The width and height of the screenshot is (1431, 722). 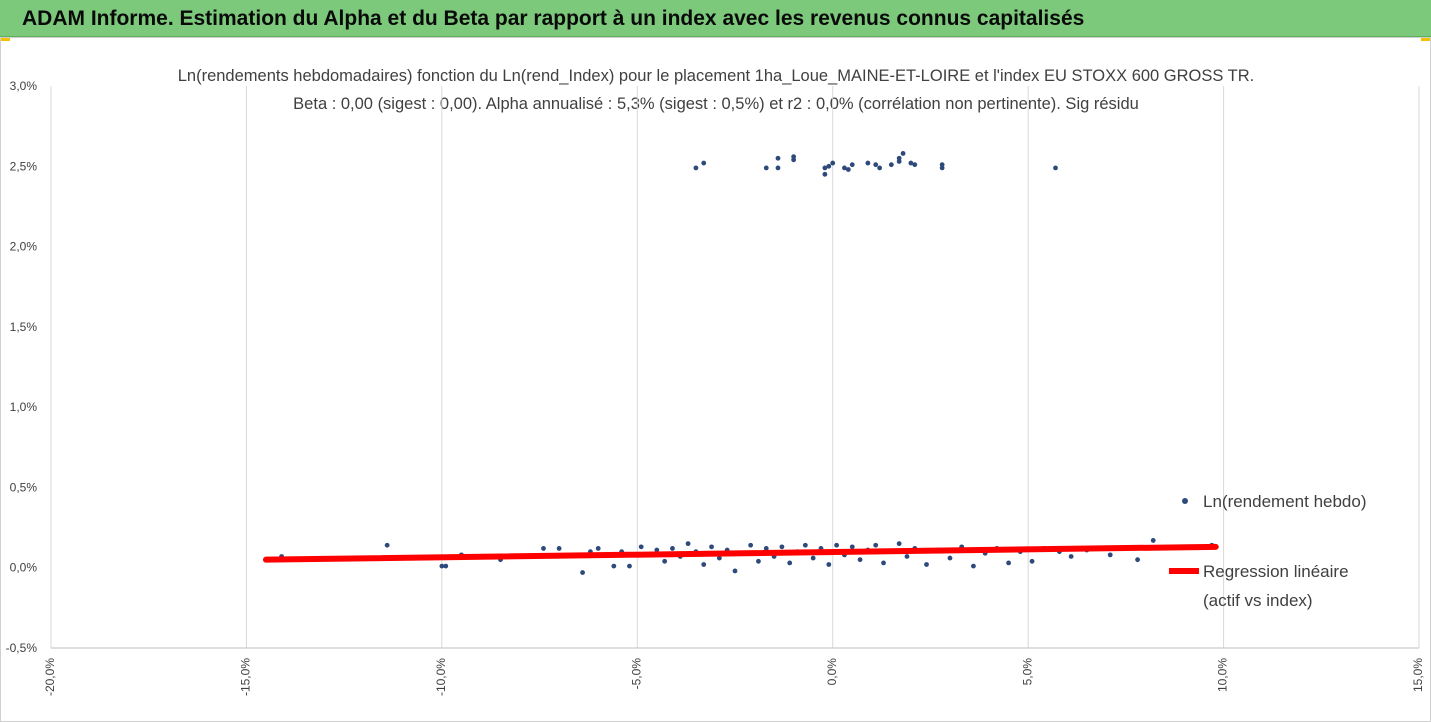 I want to click on x-tick-label: 15,0%, so click(x=1418, y=675).